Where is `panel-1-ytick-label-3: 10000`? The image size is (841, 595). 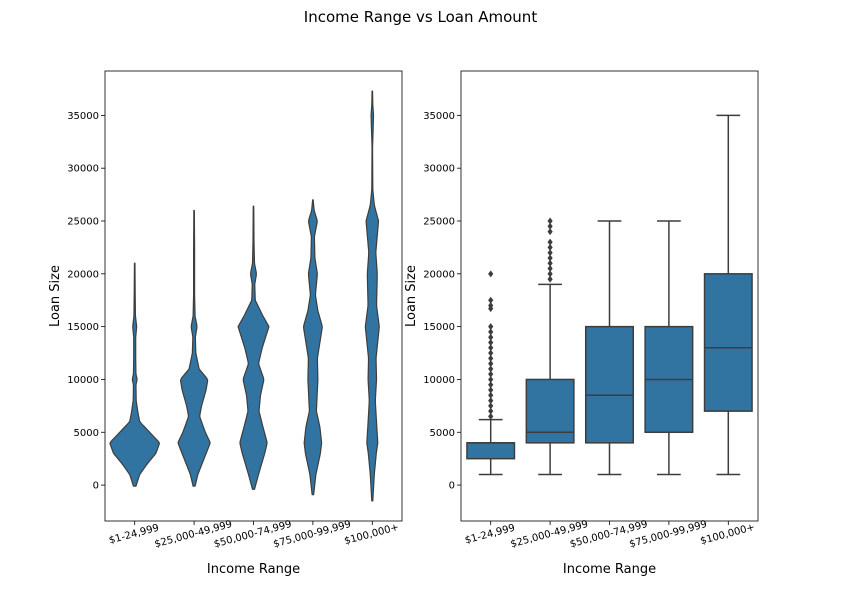 panel-1-ytick-label-3: 10000 is located at coordinates (83, 380).